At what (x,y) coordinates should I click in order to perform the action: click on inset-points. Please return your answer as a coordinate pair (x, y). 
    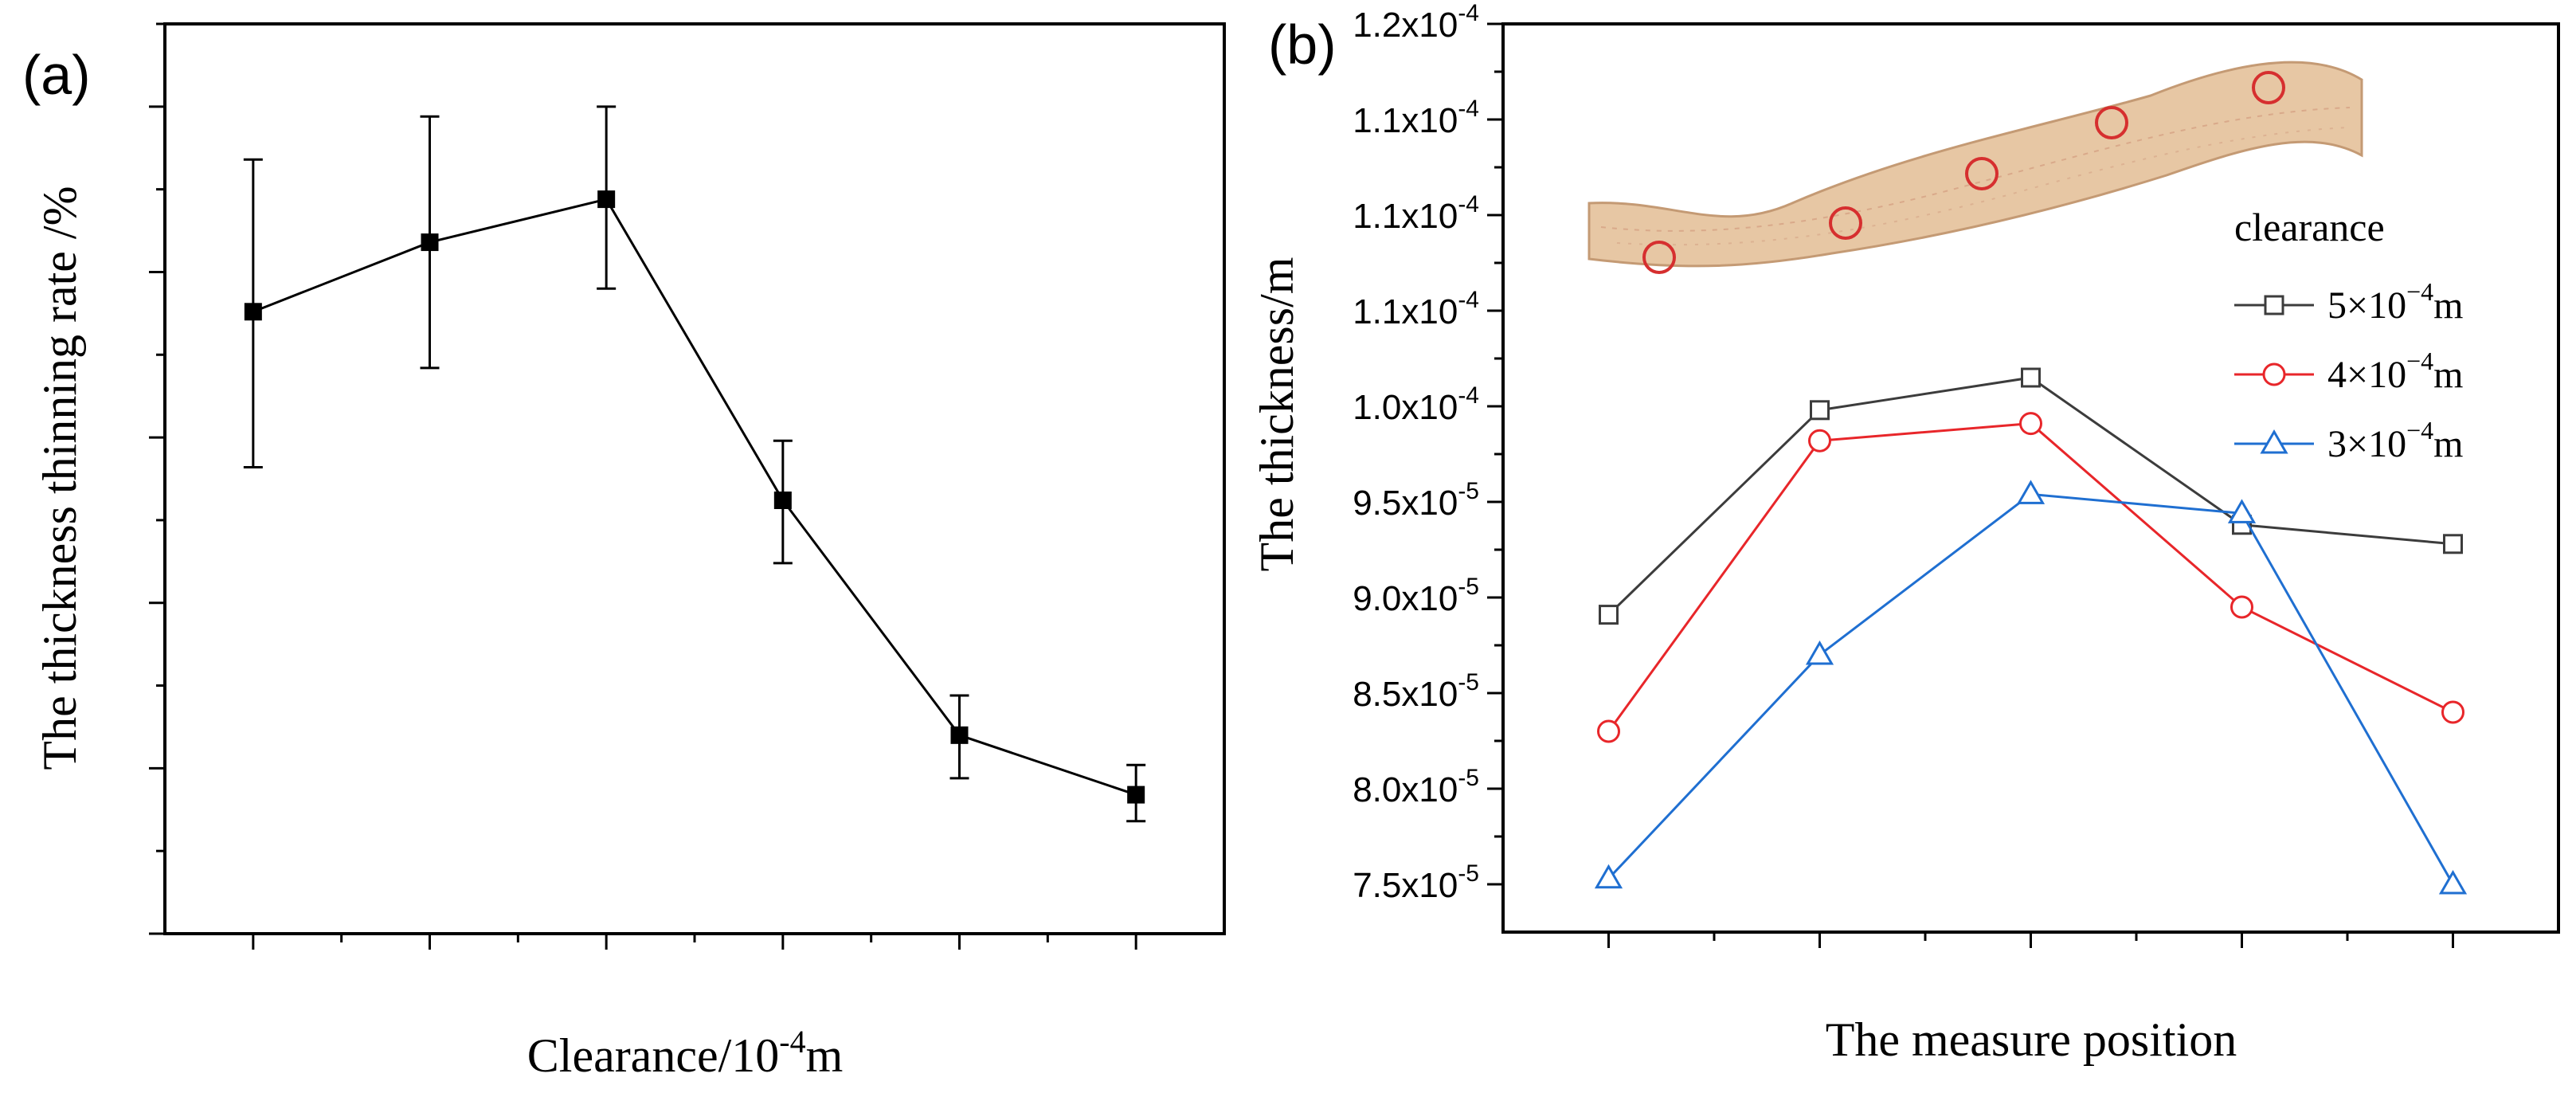
    Looking at the image, I should click on (1963, 173).